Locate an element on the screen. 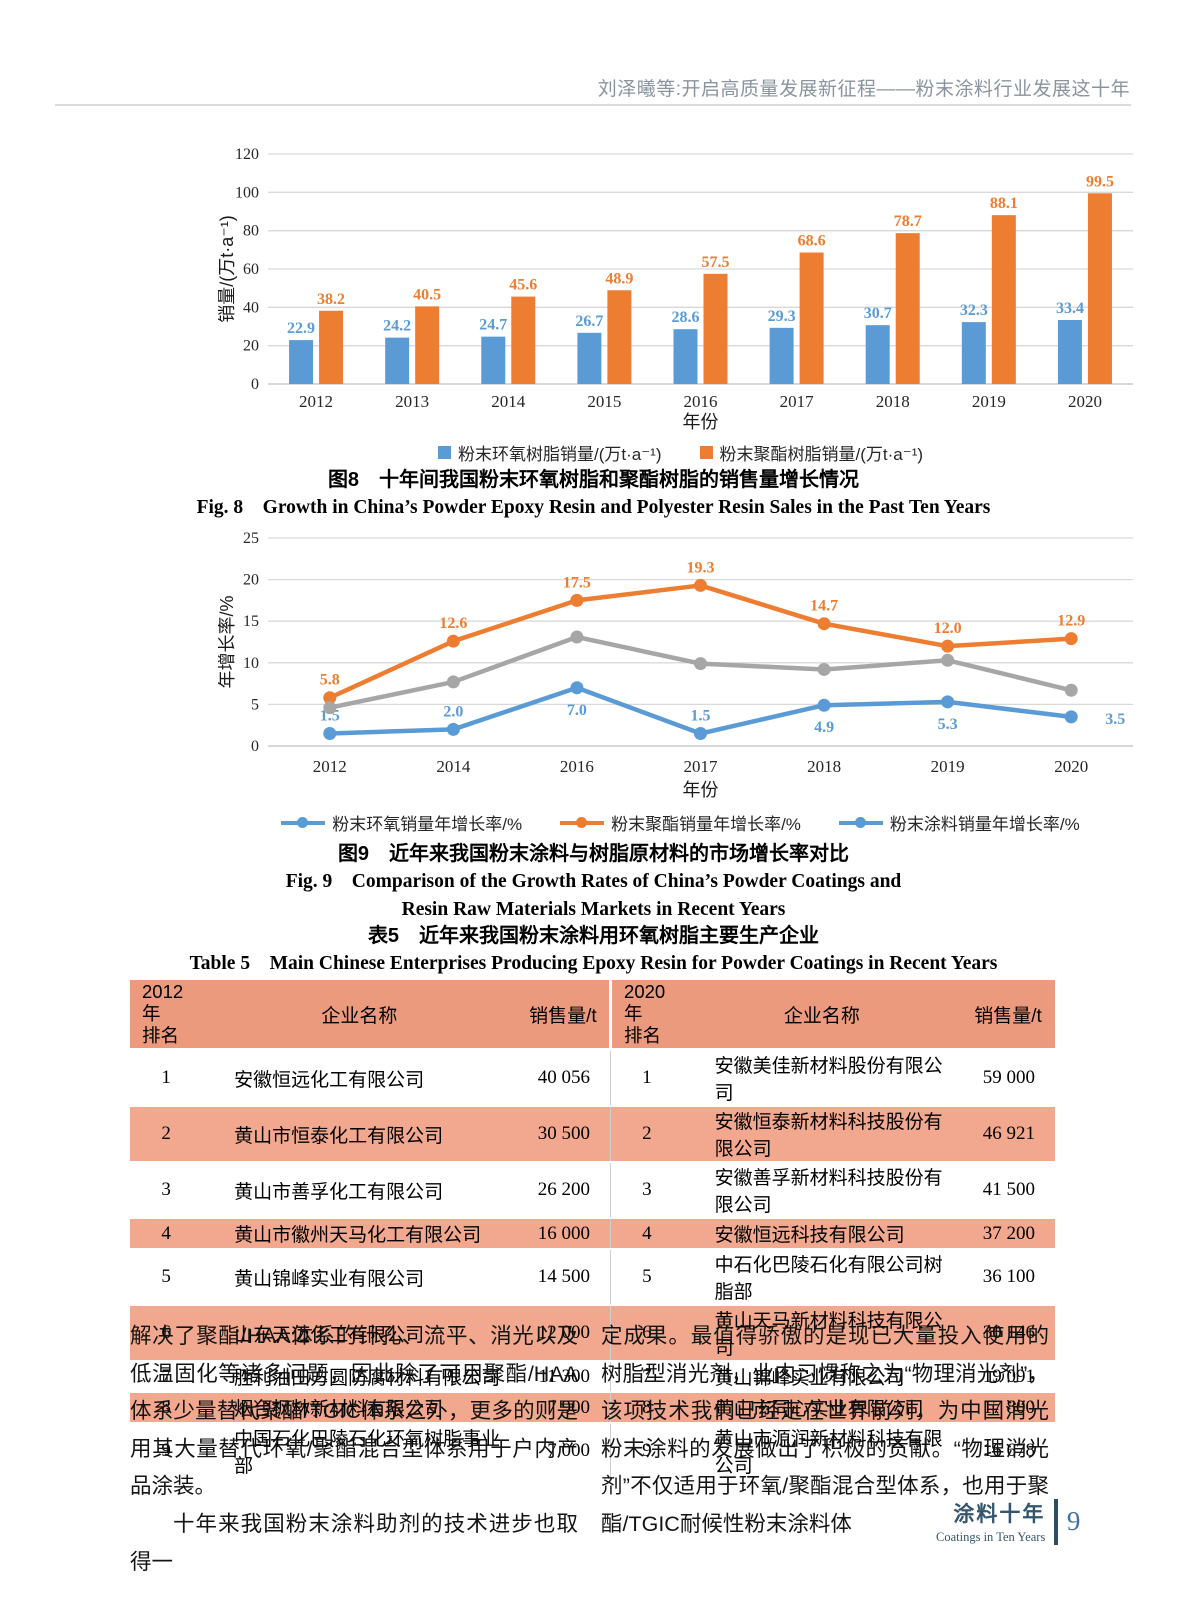 The width and height of the screenshot is (1187, 1600). table-cell: 安徽美佳新材料股份有限公司 is located at coordinates (822, 1078).